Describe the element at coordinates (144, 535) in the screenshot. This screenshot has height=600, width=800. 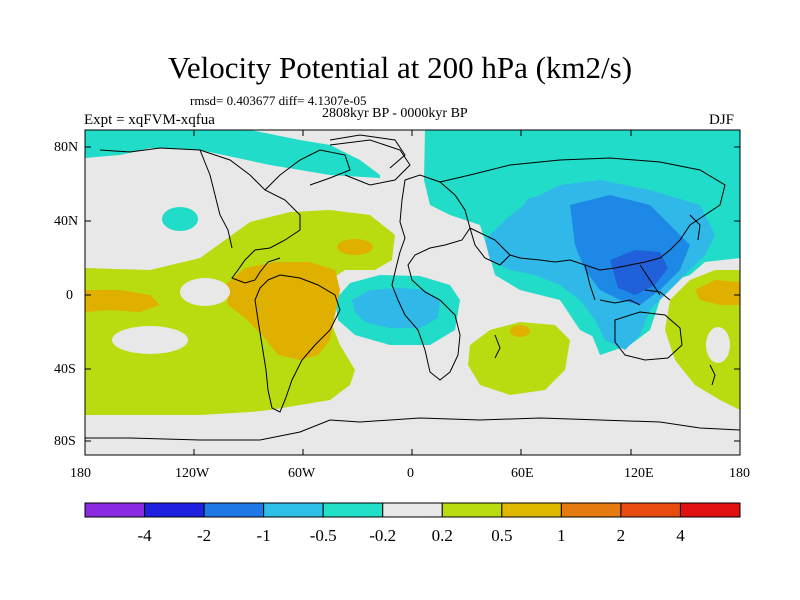
I see `colorbar-label-0: -4` at that location.